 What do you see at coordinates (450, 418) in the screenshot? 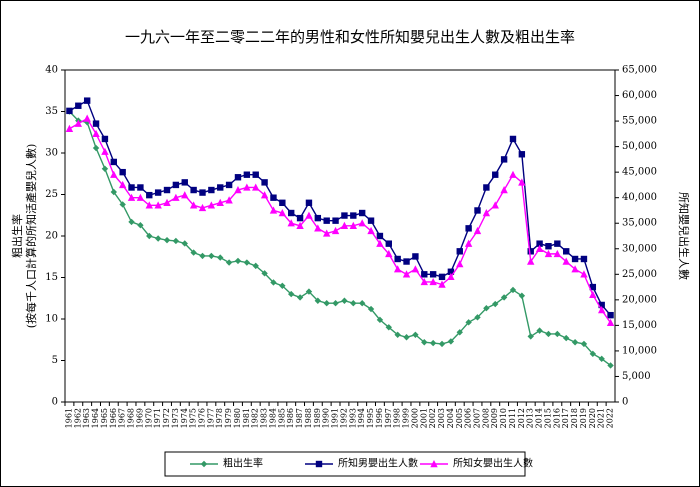
I see `x-tick-label: 2004` at bounding box center [450, 418].